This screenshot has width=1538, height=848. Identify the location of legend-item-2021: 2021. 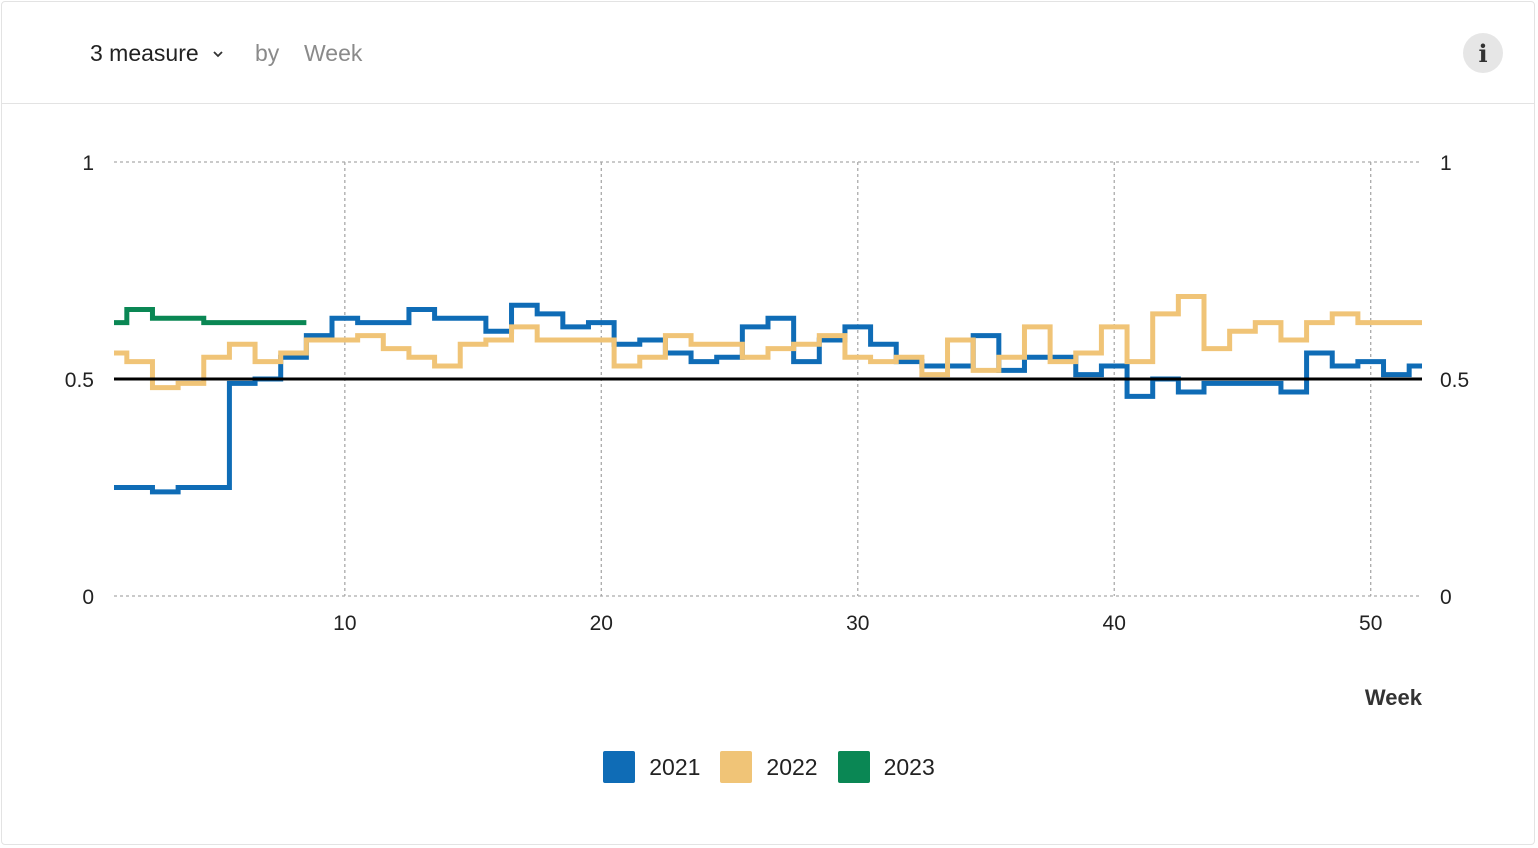
(651, 767).